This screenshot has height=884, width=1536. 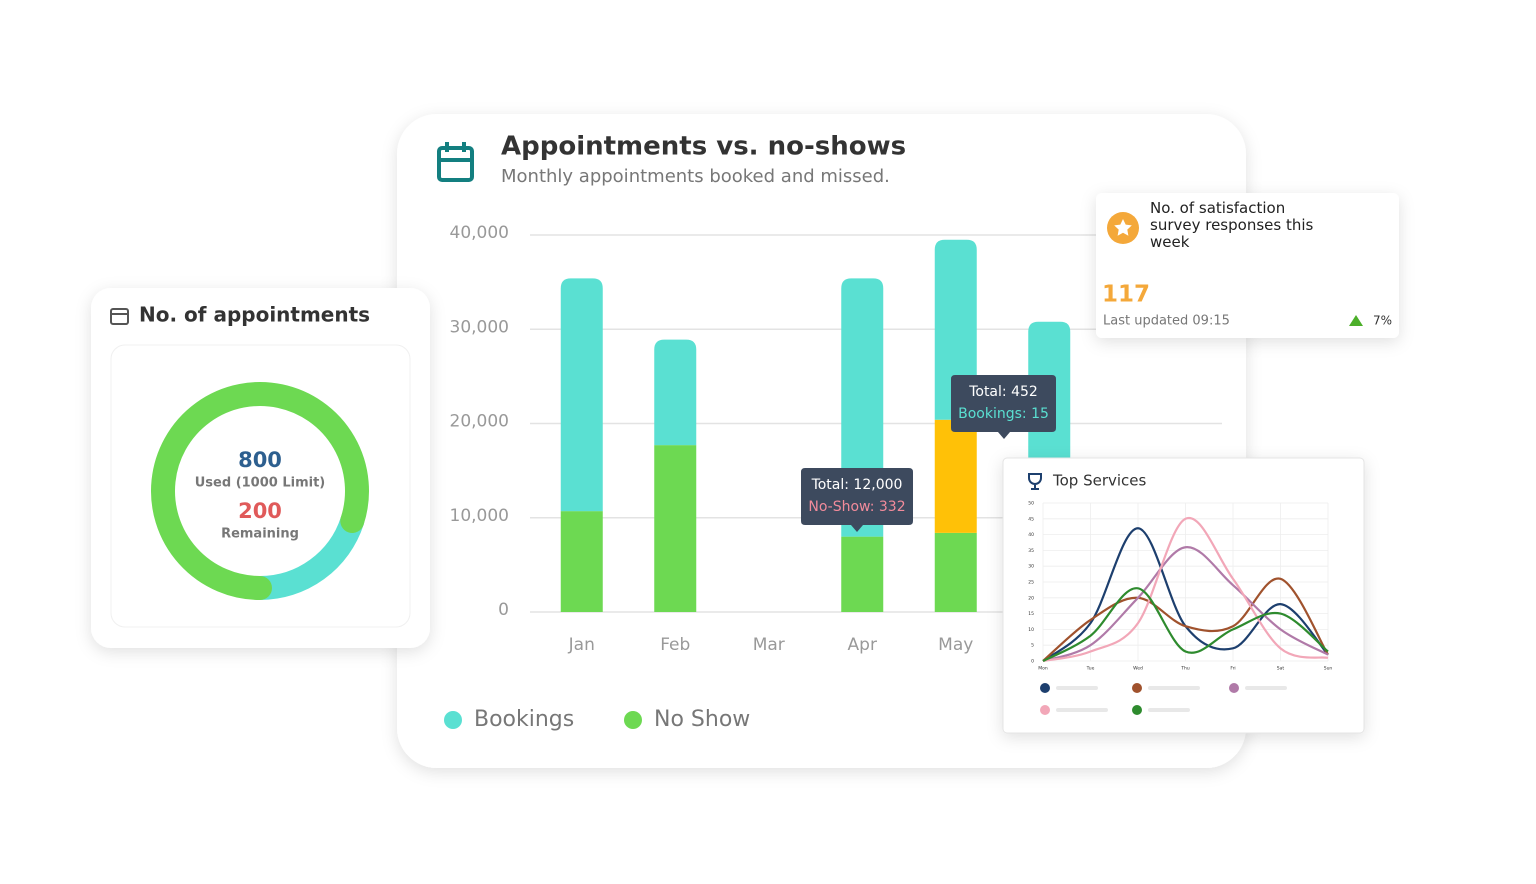 I want to click on legend-label: No Show, so click(x=702, y=719).